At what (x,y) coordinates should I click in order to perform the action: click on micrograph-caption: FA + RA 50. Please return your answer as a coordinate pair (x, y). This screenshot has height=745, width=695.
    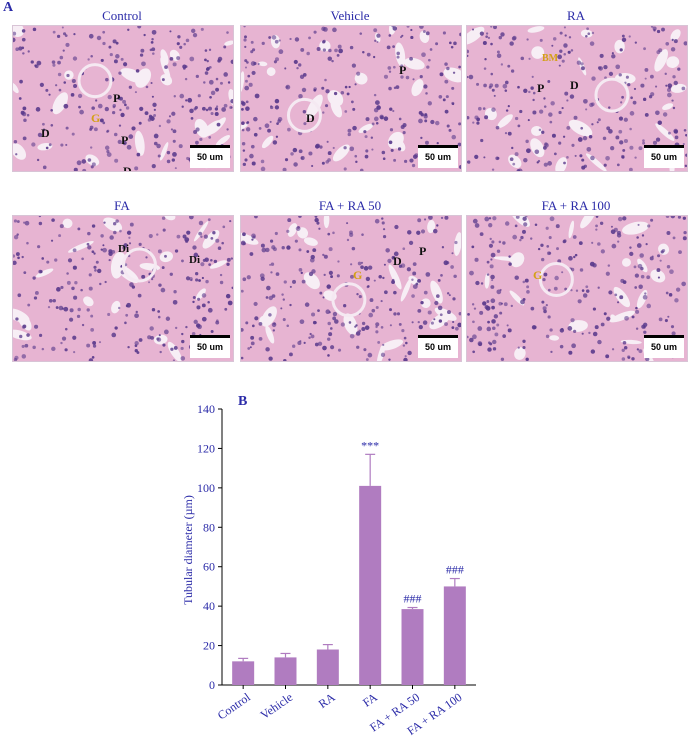
    Looking at the image, I should click on (350, 205).